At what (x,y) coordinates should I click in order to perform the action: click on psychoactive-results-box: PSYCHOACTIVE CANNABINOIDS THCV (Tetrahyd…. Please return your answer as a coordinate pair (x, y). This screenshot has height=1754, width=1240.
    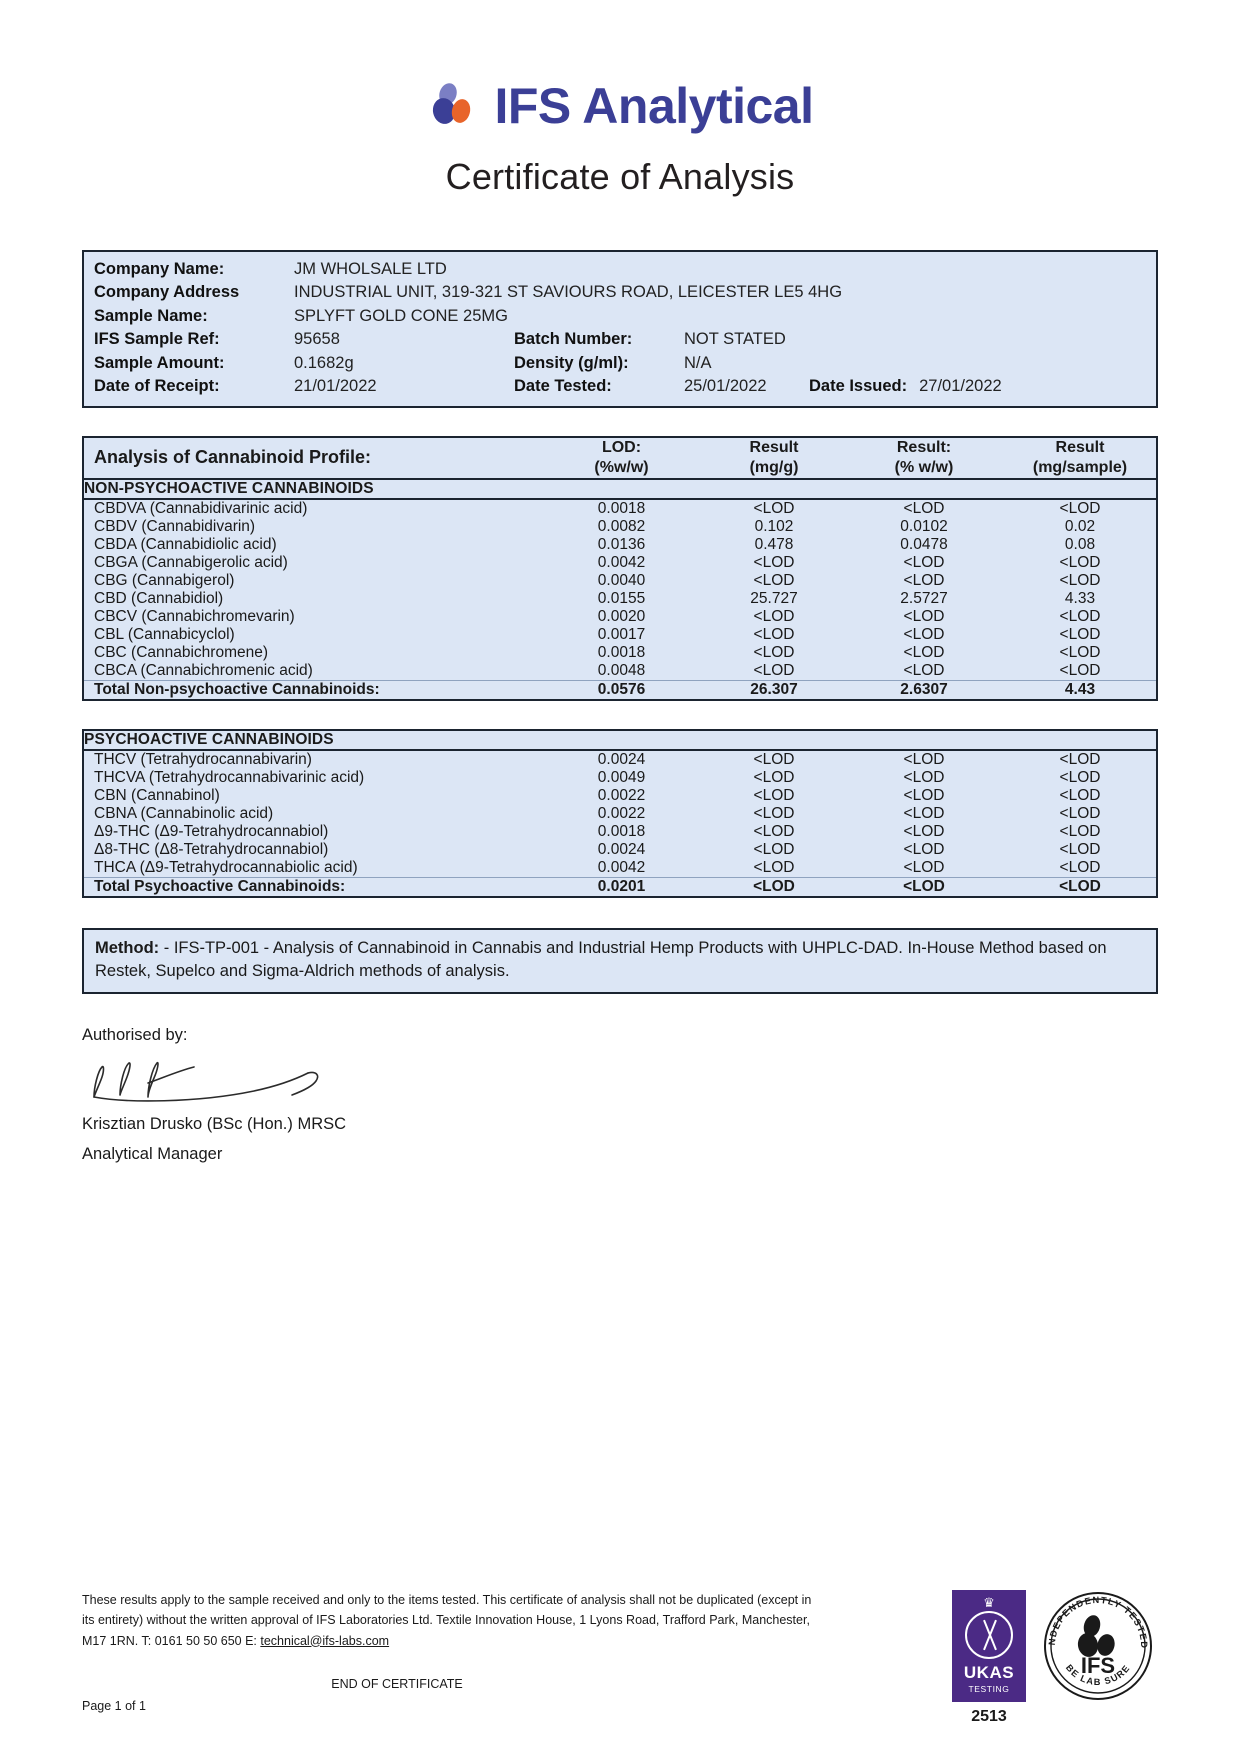
    Looking at the image, I should click on (620, 813).